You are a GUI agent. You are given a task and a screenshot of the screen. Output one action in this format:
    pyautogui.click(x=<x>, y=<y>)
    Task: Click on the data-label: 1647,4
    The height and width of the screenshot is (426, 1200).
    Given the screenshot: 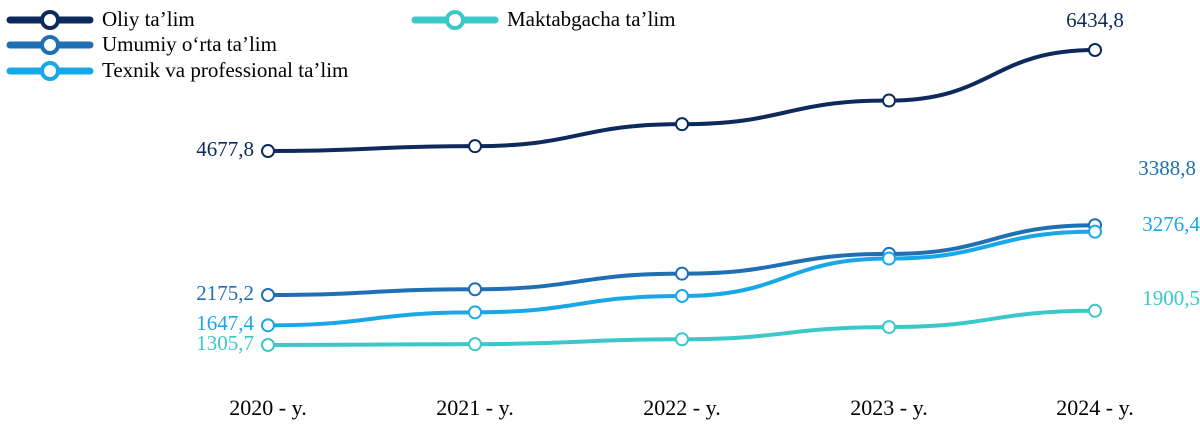 What is the action you would take?
    pyautogui.click(x=225, y=323)
    